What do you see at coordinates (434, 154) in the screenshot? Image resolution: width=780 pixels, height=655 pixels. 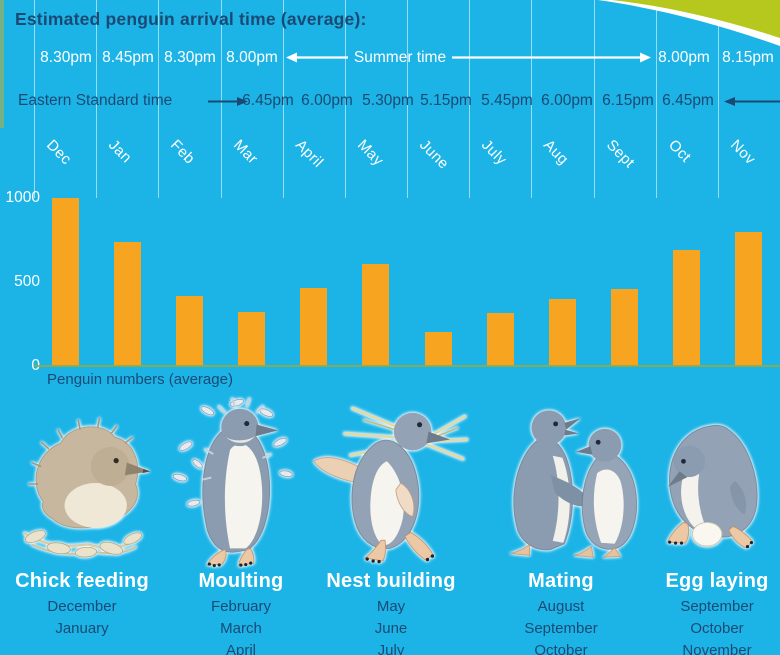 I see `month-tick-label: June` at bounding box center [434, 154].